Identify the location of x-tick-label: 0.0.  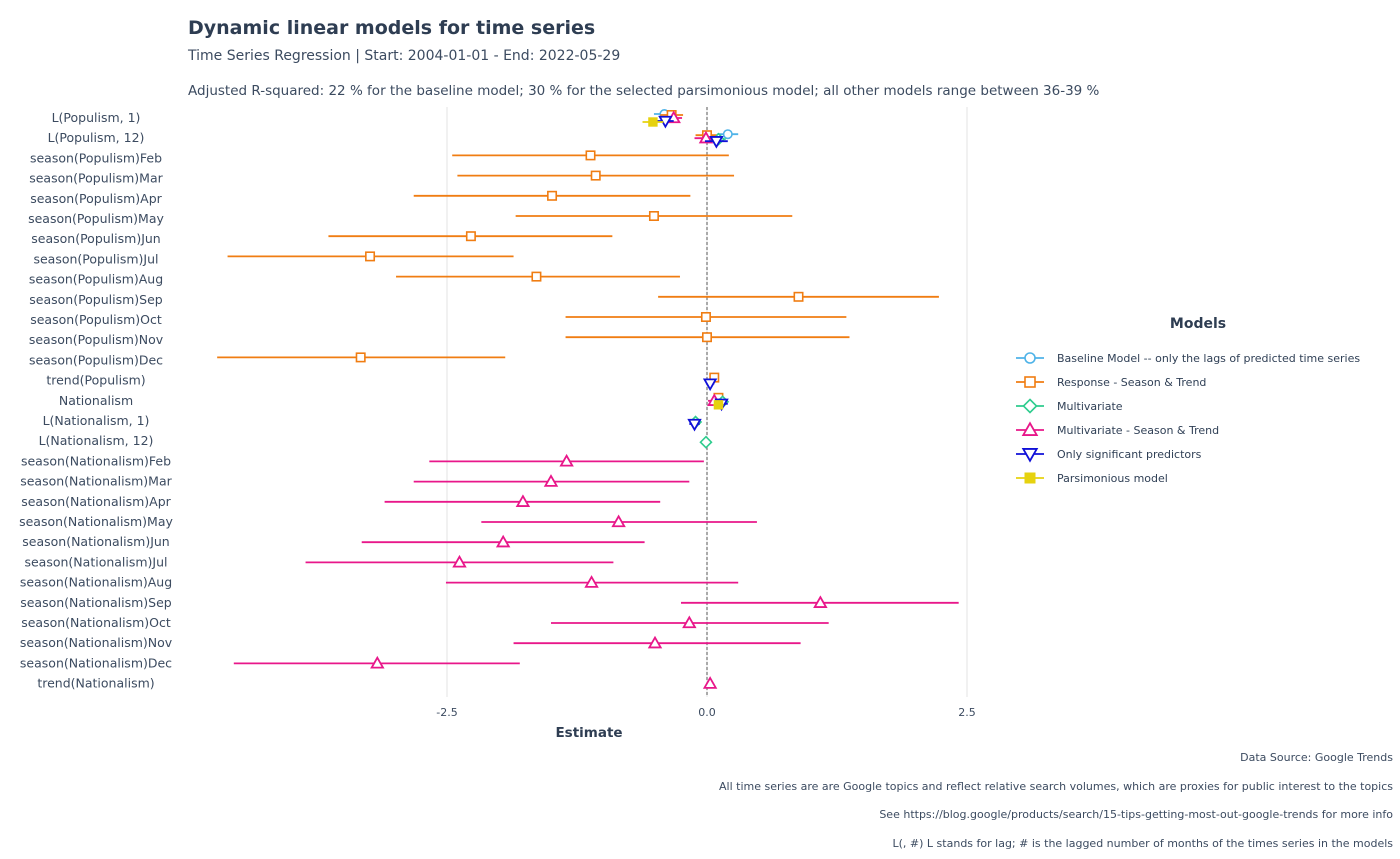
(707, 712).